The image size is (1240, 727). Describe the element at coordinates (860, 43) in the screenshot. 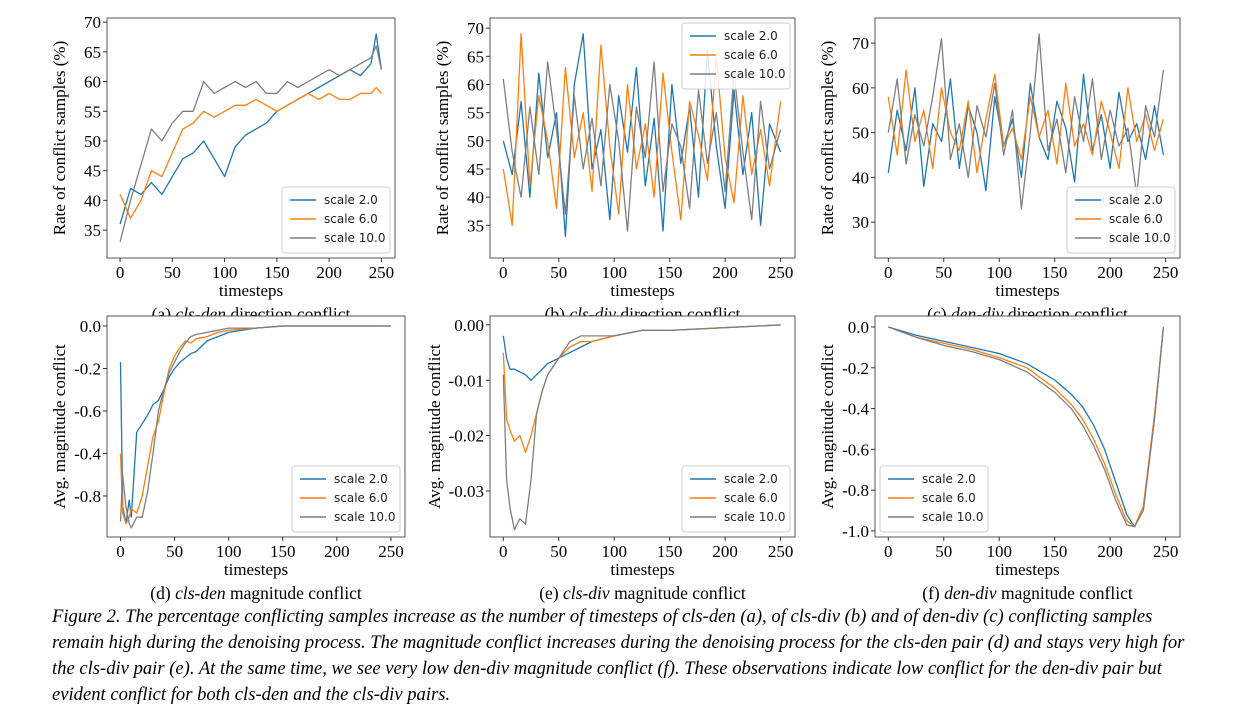

I see `y-tick-label: 70` at that location.